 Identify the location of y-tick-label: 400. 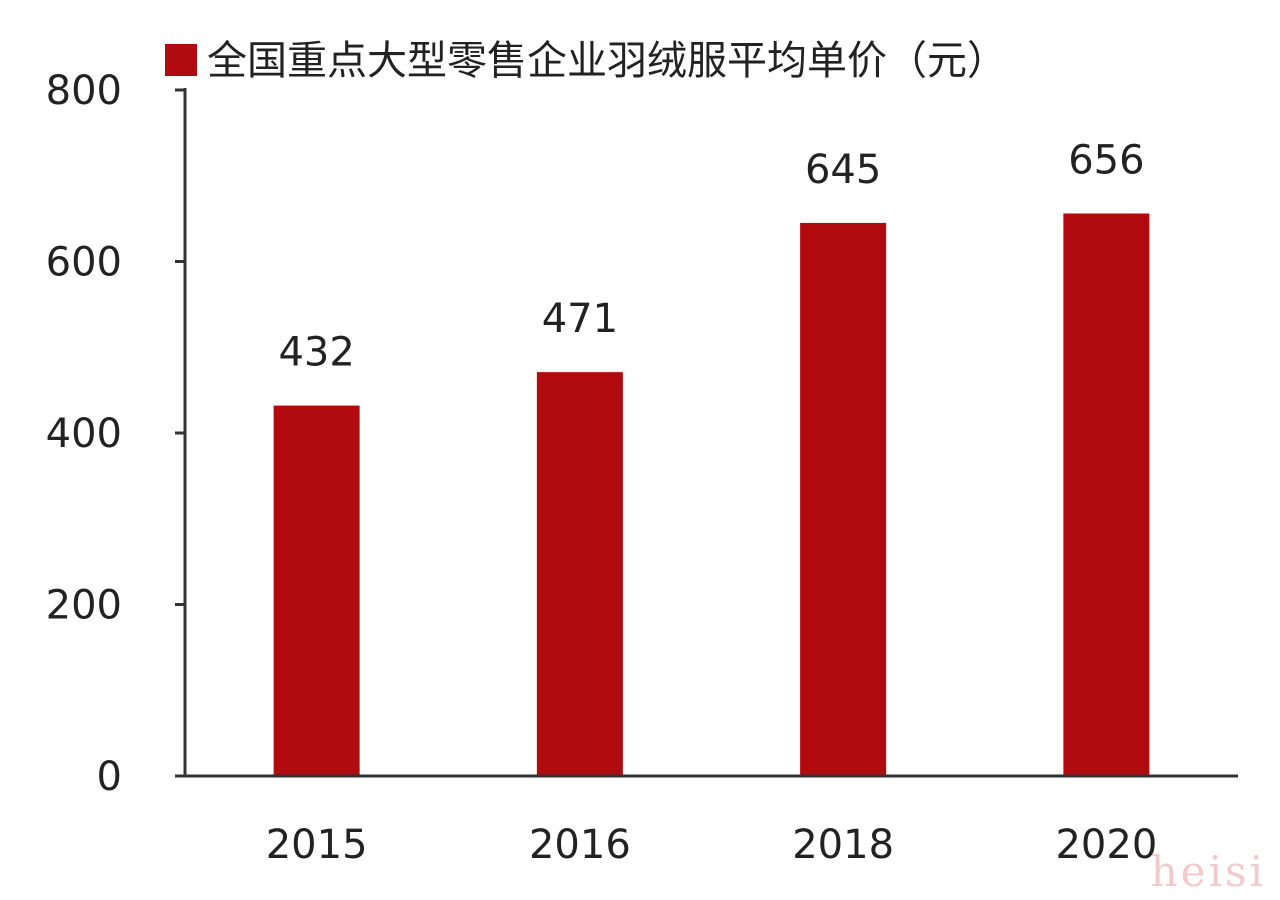
(84, 434).